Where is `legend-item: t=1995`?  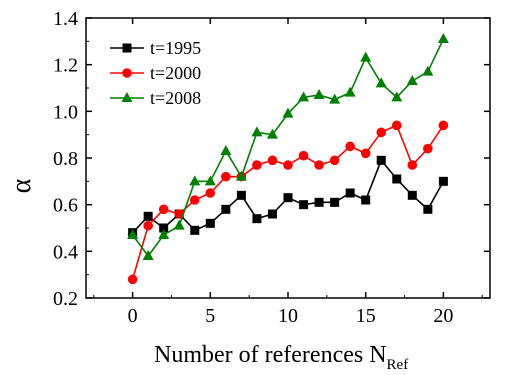
legend-item: t=1995 is located at coordinates (155, 48).